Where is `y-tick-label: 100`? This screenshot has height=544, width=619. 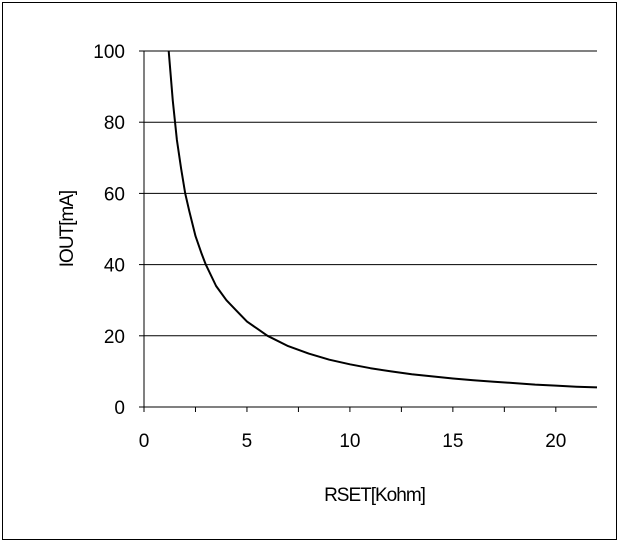
y-tick-label: 100 is located at coordinates (109, 52).